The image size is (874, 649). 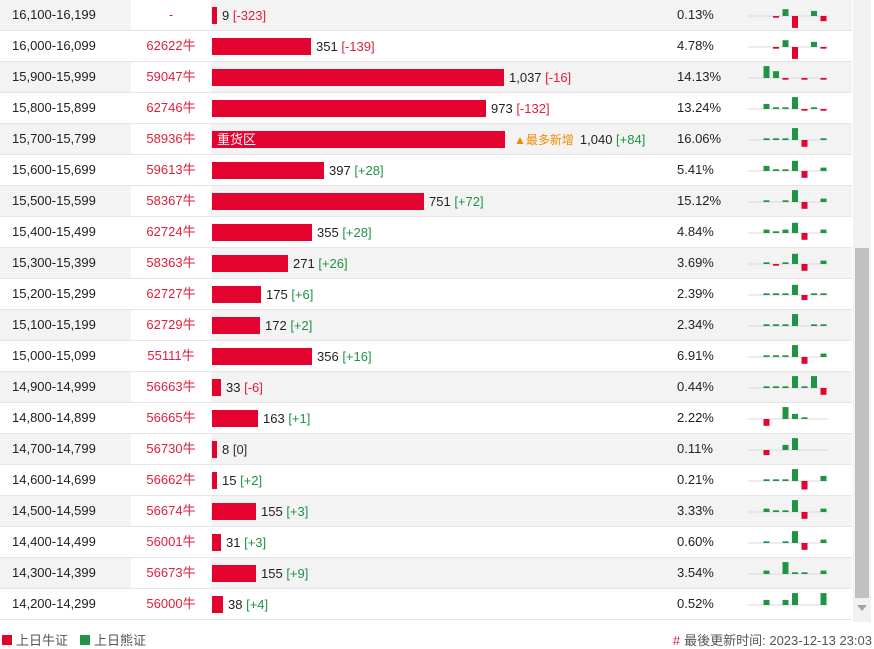 I want to click on table-row: 15,200-15,299 62727牛 175 [+6] 2.39%, so click(x=426, y=294).